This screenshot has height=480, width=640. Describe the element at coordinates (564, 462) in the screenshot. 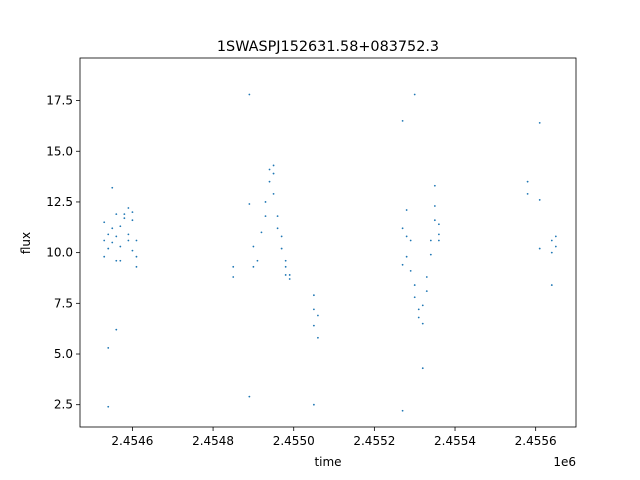

I see `x-axis-offset-label: 1e6` at that location.